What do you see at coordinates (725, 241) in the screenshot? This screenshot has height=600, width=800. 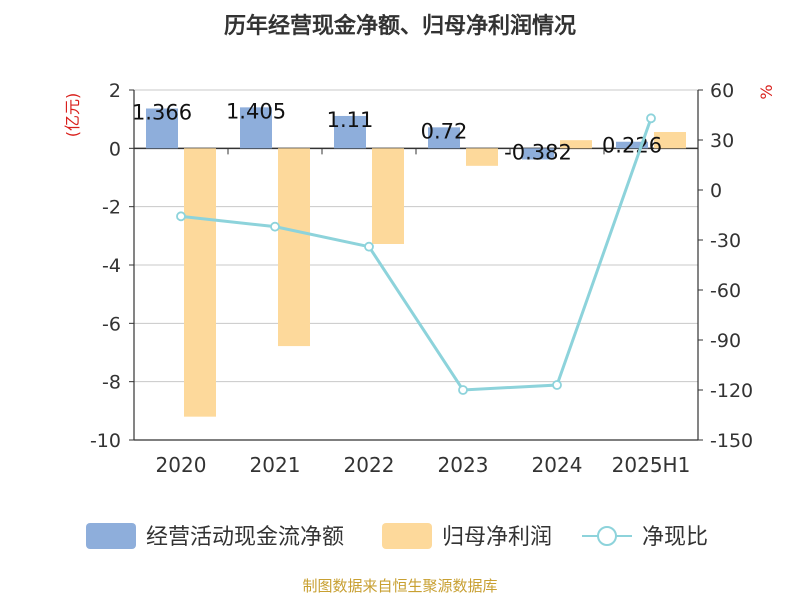 I see `right-tick-label: -30` at bounding box center [725, 241].